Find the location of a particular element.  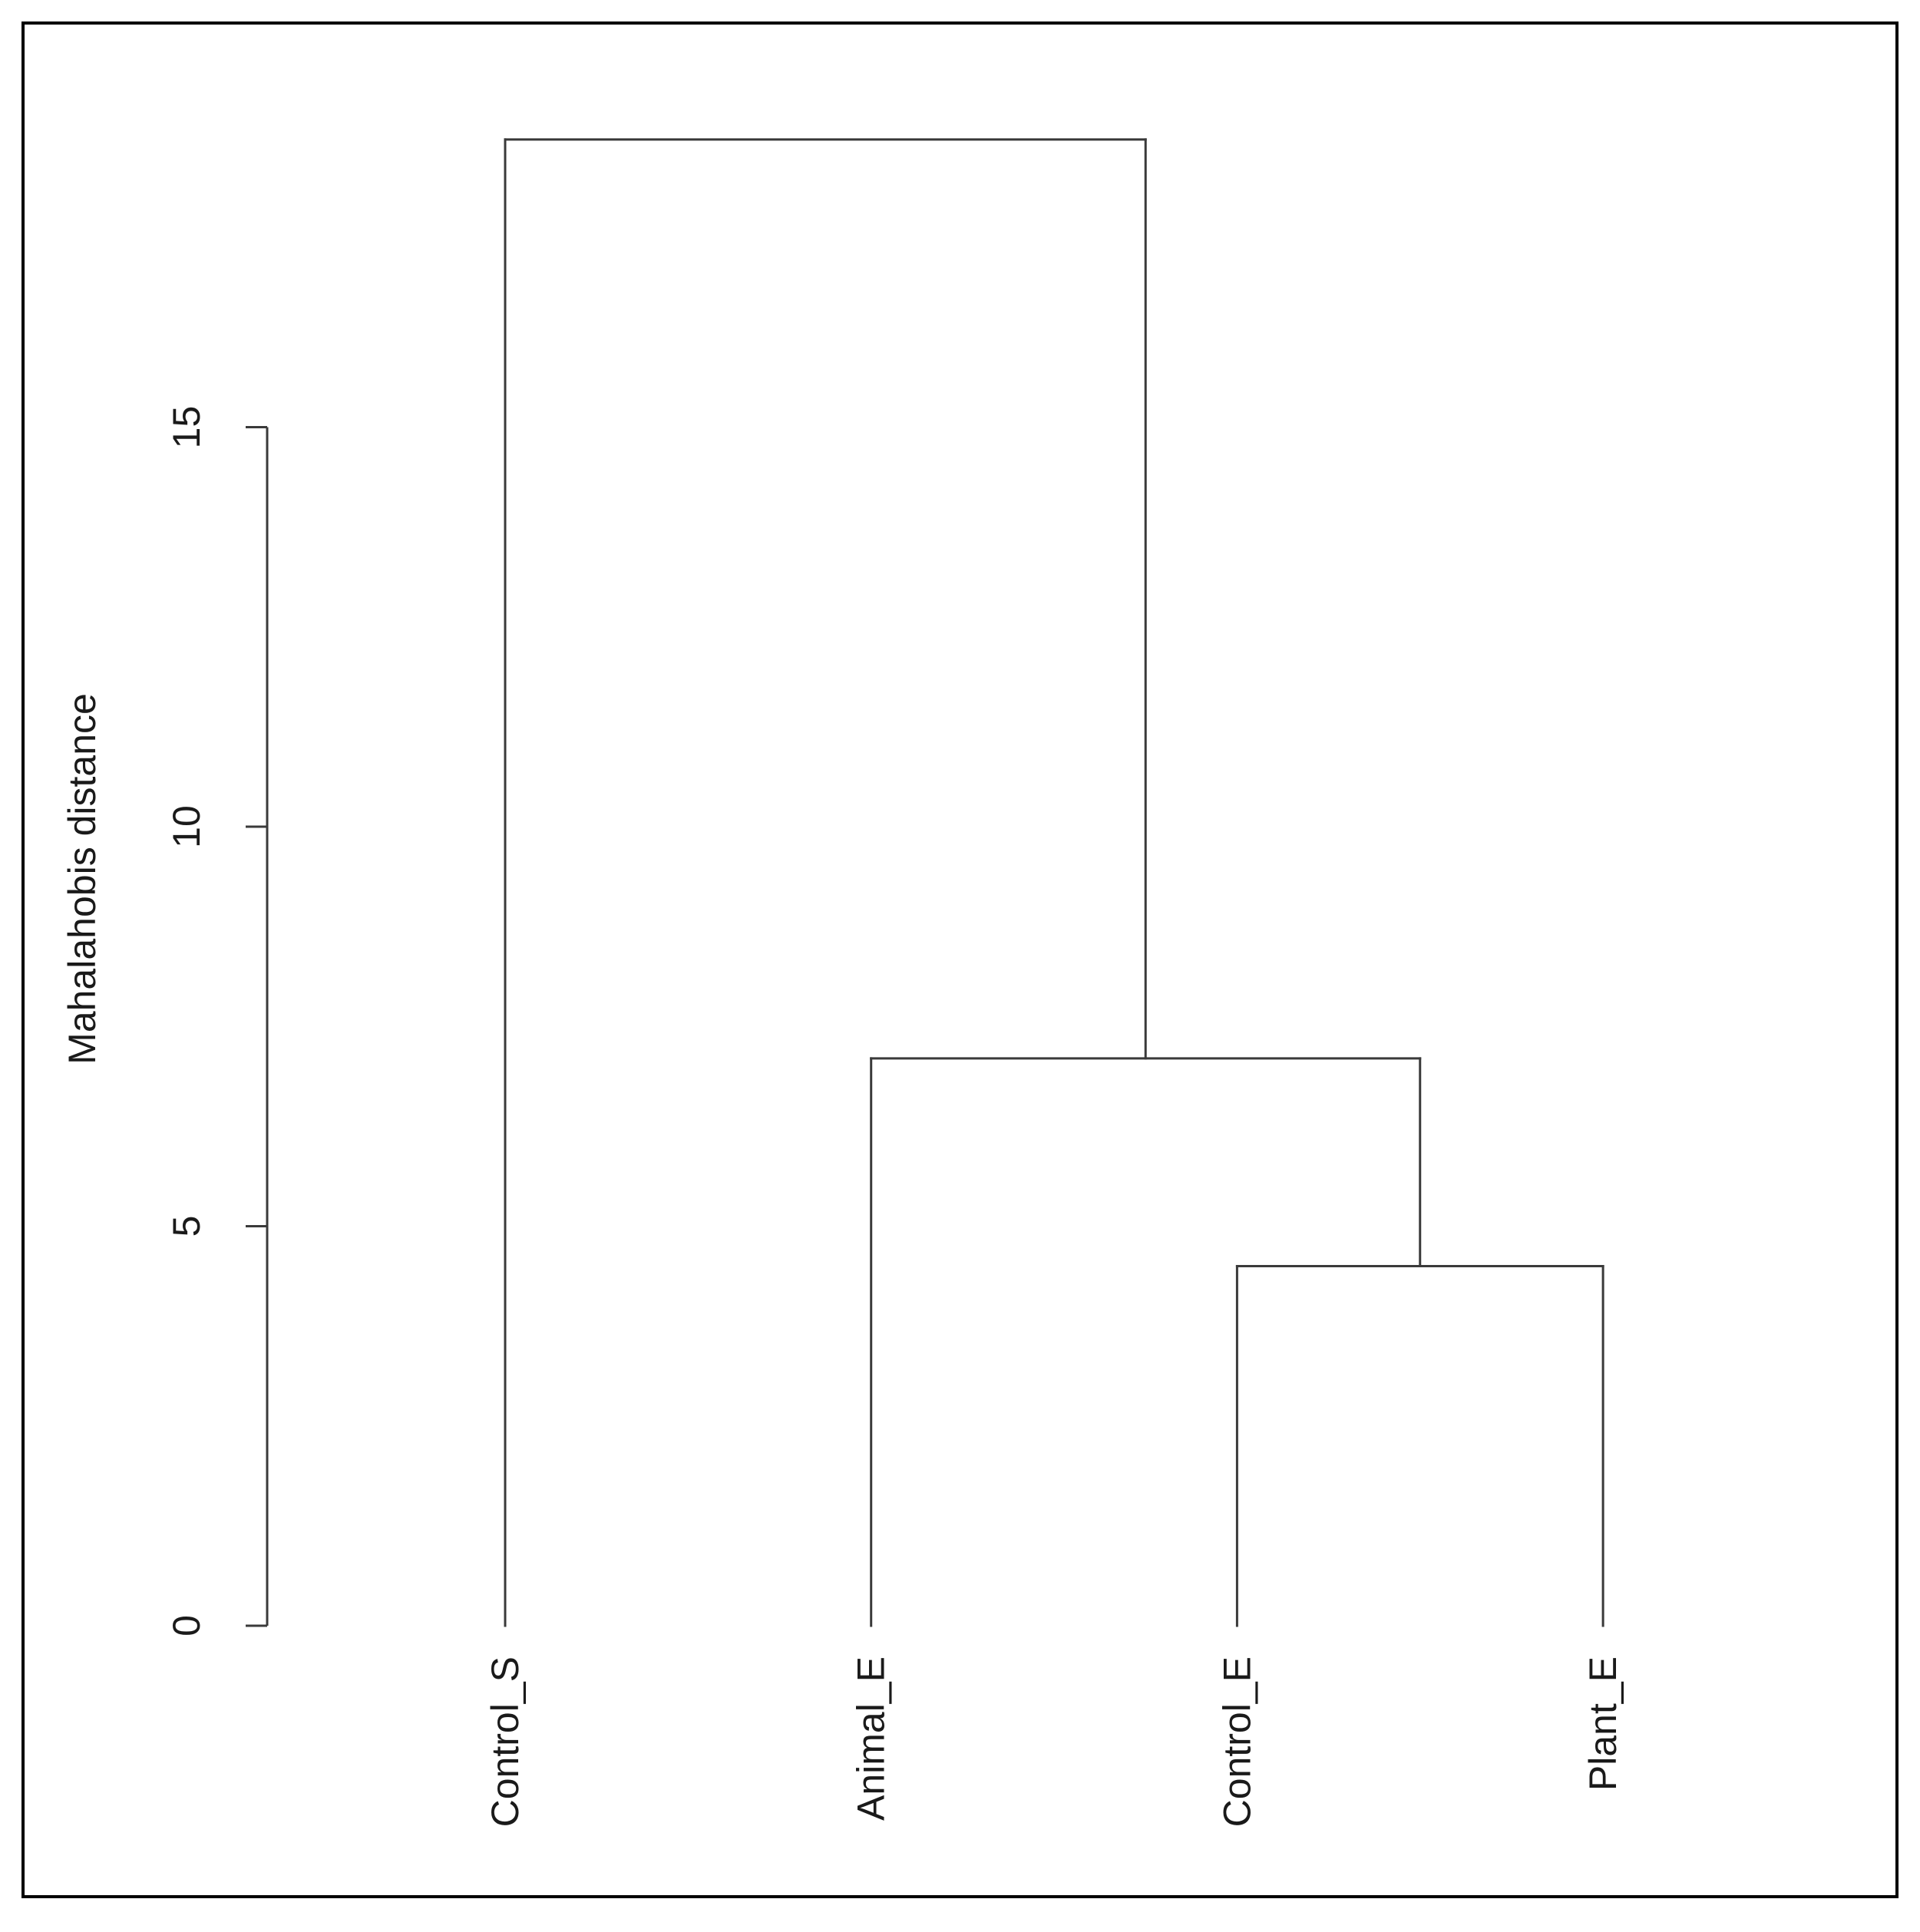

leaf-label: Plant_E is located at coordinates (1602, 1723).